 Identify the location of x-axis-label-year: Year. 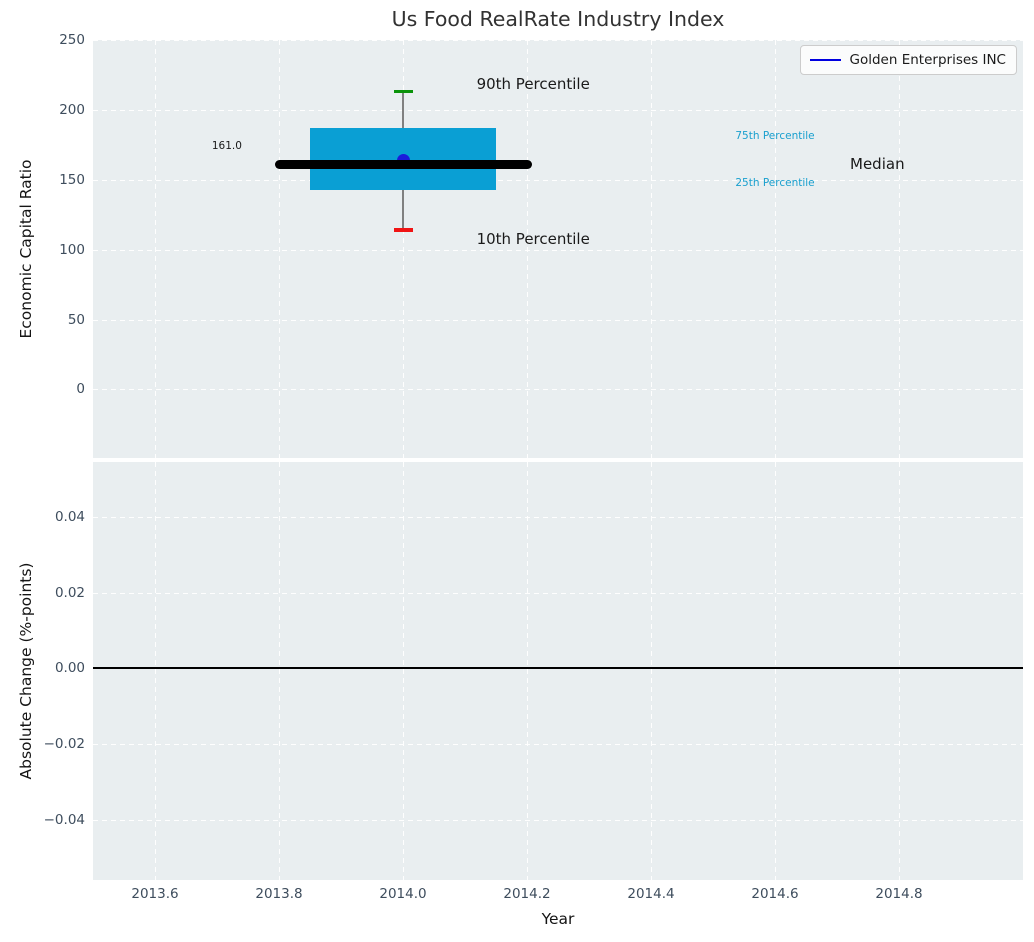
(558, 919).